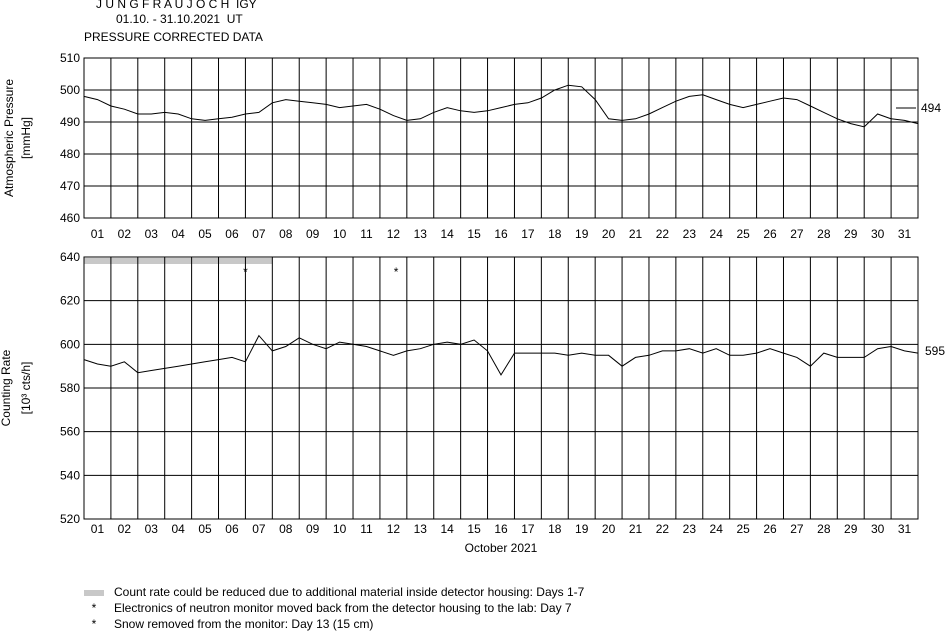 The height and width of the screenshot is (633, 947). What do you see at coordinates (770, 234) in the screenshot?
I see `x-tick-label: 26` at bounding box center [770, 234].